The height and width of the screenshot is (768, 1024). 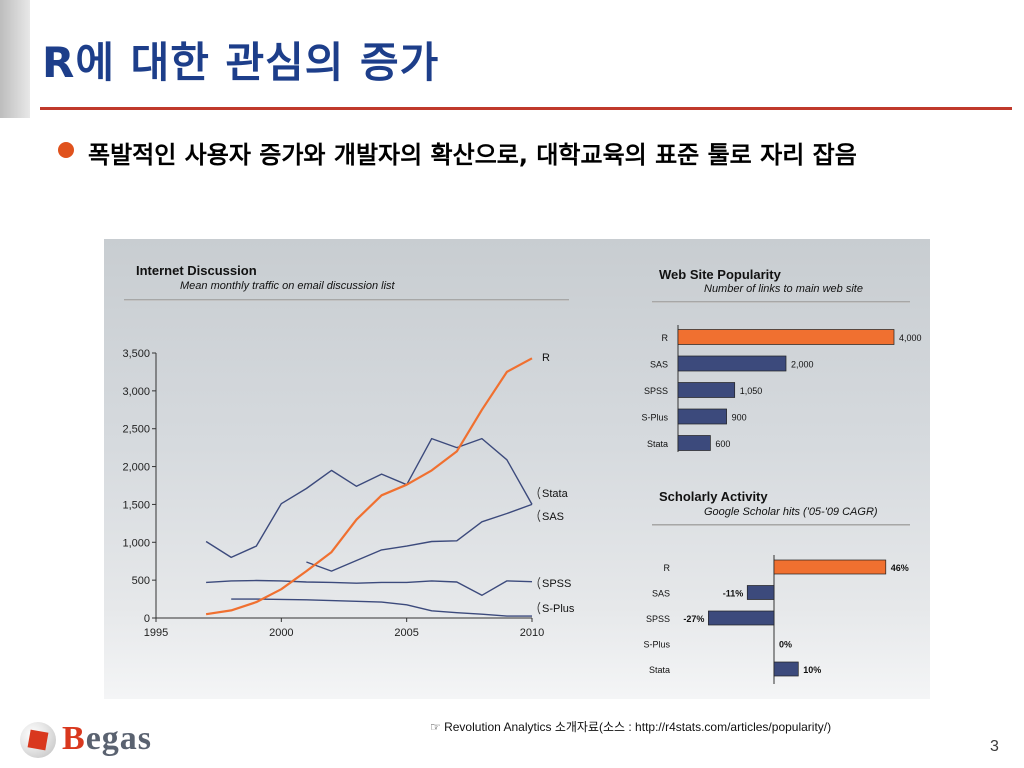 What do you see at coordinates (136, 543) in the screenshot?
I see `y-tick-label: 1,000` at bounding box center [136, 543].